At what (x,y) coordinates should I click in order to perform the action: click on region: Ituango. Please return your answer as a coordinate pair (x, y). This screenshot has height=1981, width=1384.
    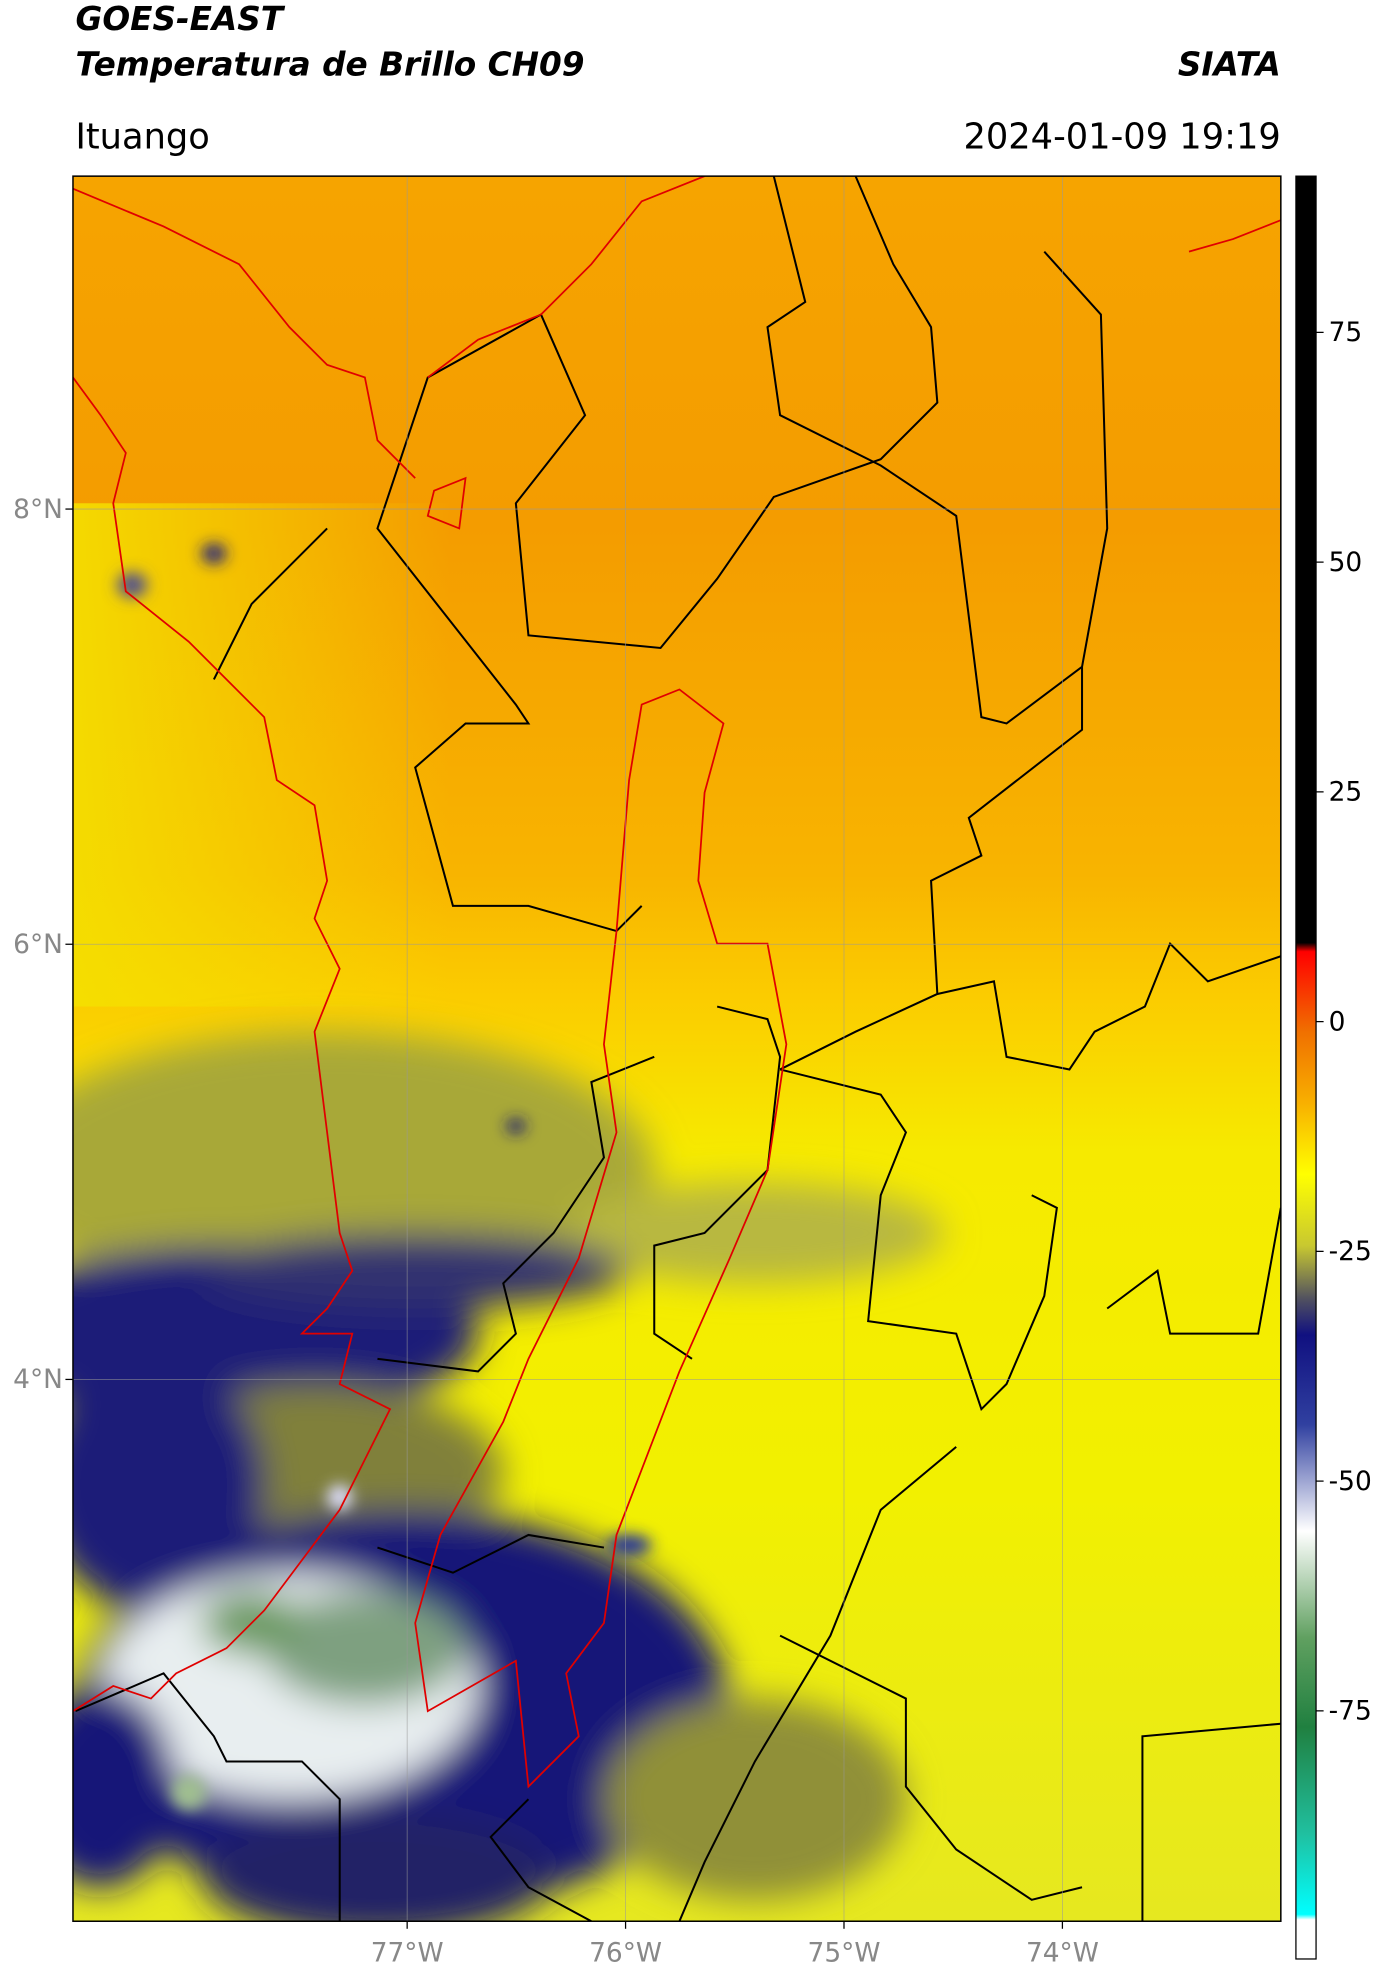
    Looking at the image, I should click on (142, 136).